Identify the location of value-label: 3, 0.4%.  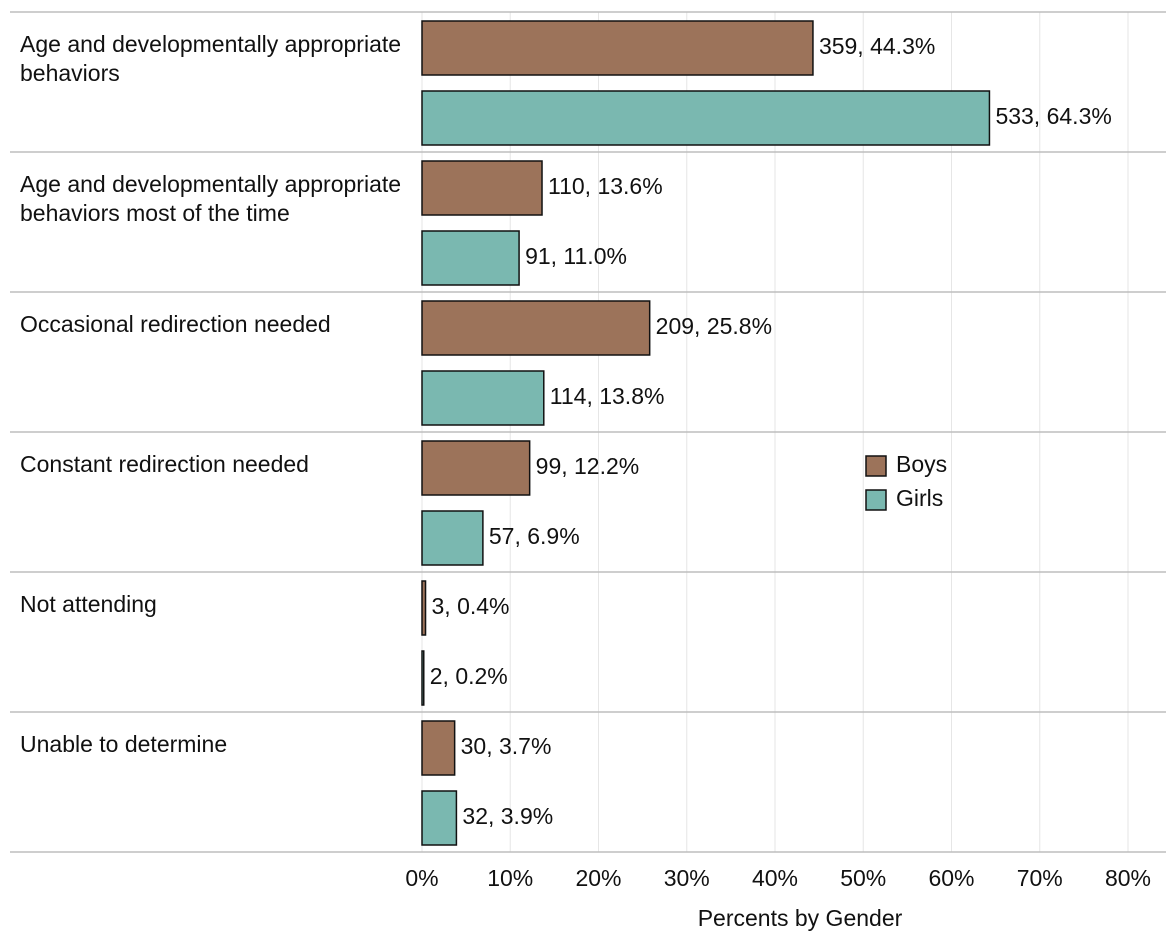
(471, 606).